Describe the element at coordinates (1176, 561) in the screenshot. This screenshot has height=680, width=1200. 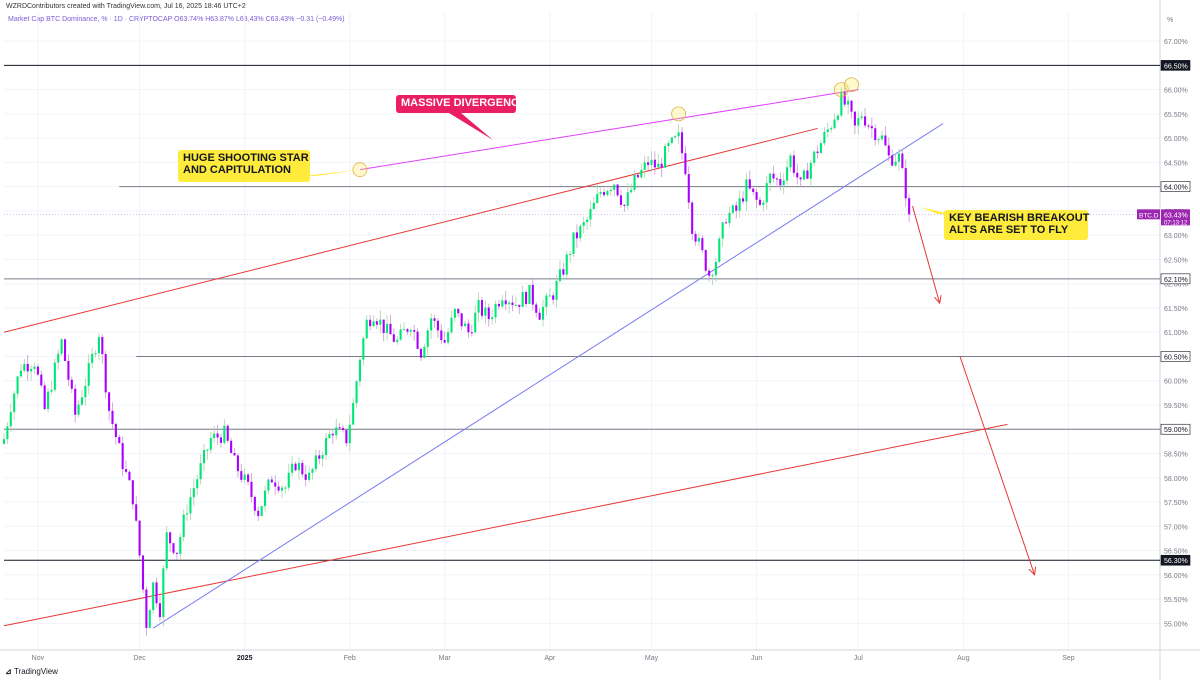
I see `level-price-tag-label: 56.30%` at that location.